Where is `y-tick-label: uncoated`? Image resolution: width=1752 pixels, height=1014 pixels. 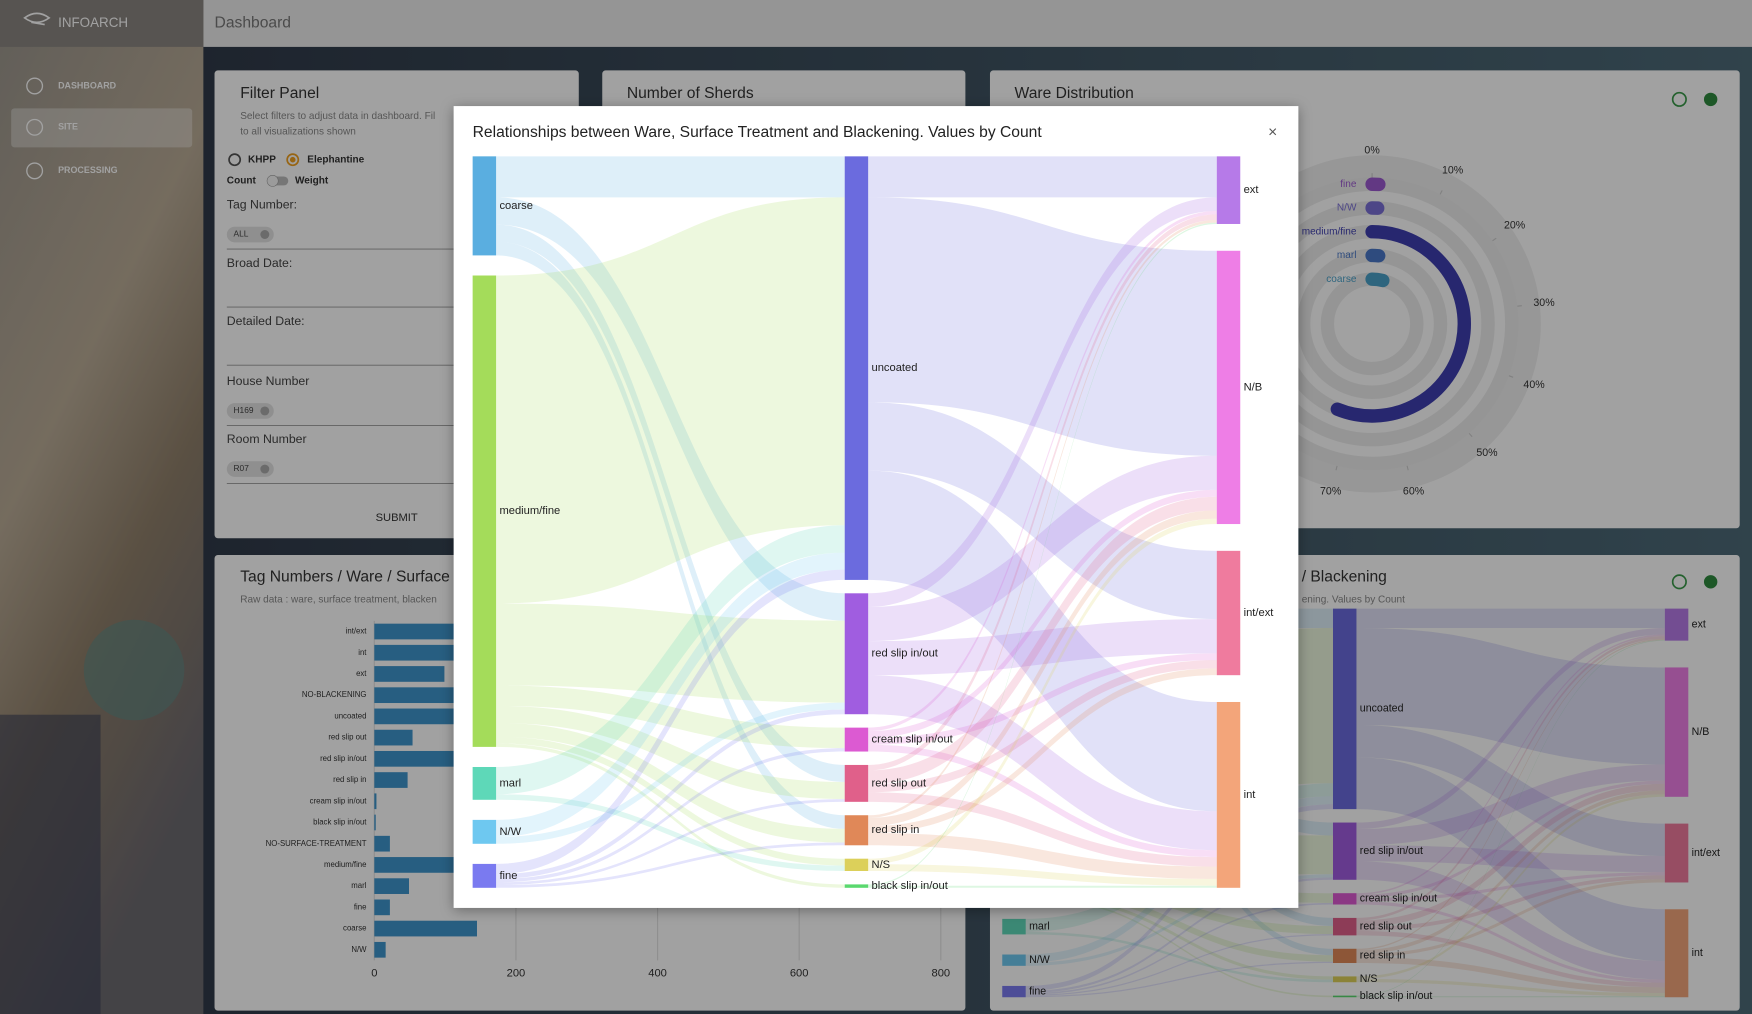 y-tick-label: uncoated is located at coordinates (350, 715).